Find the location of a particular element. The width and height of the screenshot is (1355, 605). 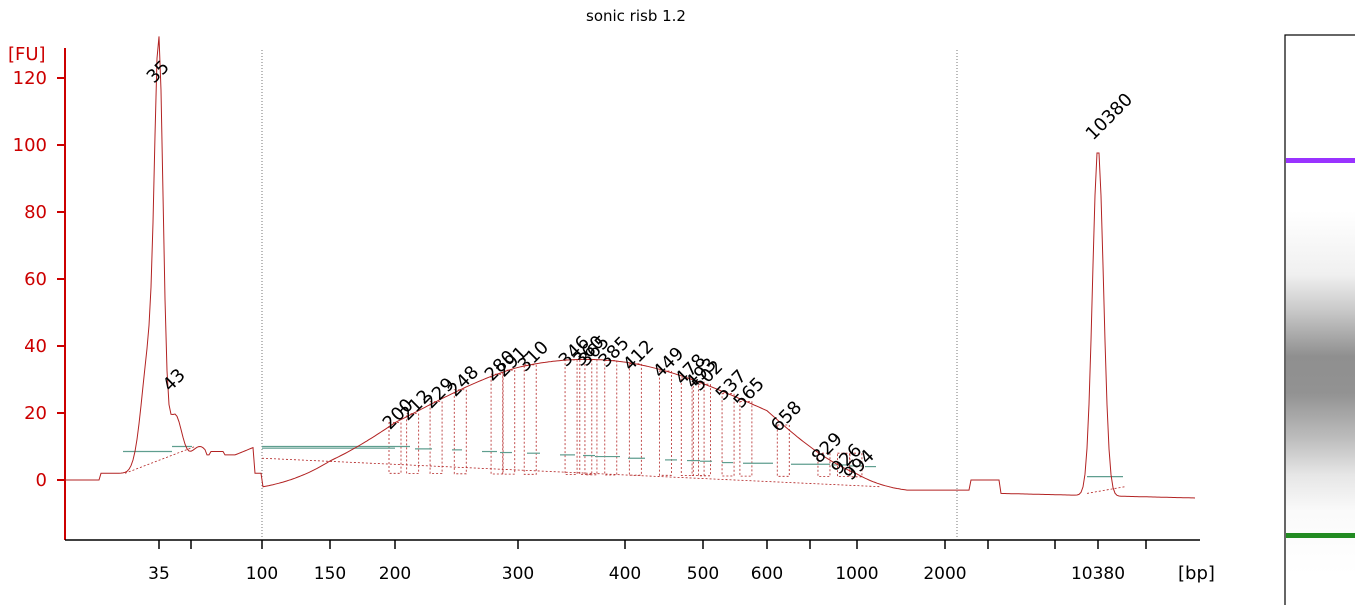

x-tick-label-150: 150 is located at coordinates (330, 574).